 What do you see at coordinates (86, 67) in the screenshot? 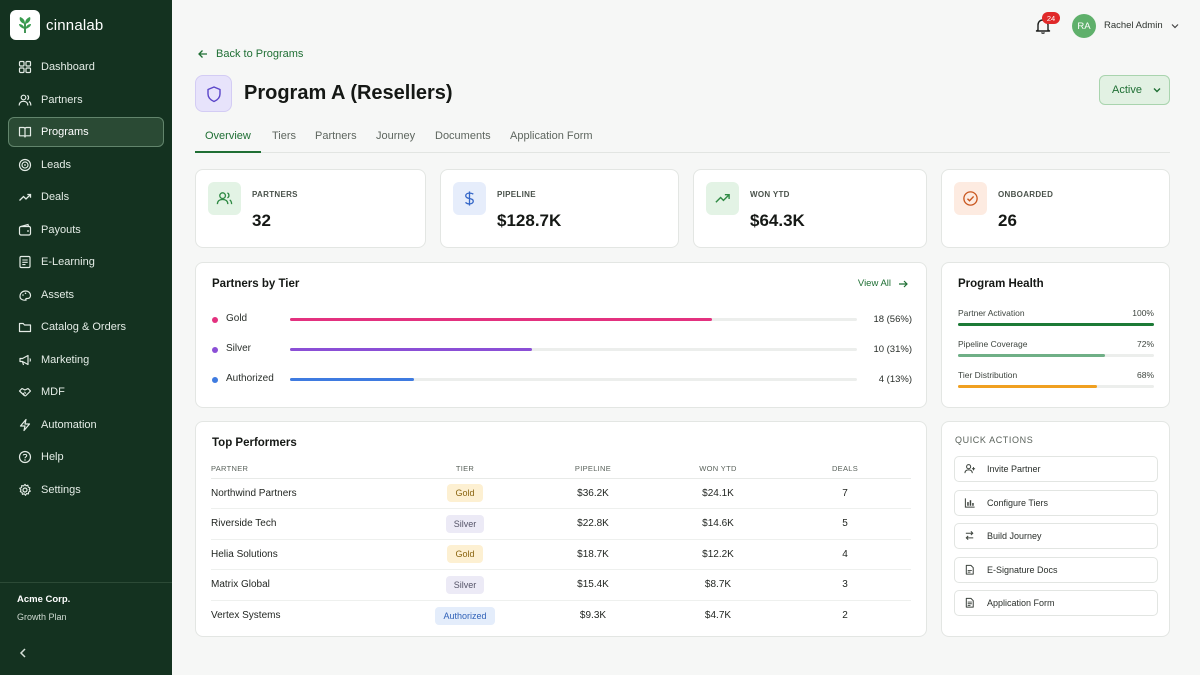
I see `sidebar-item-dashboard: Dashboard` at bounding box center [86, 67].